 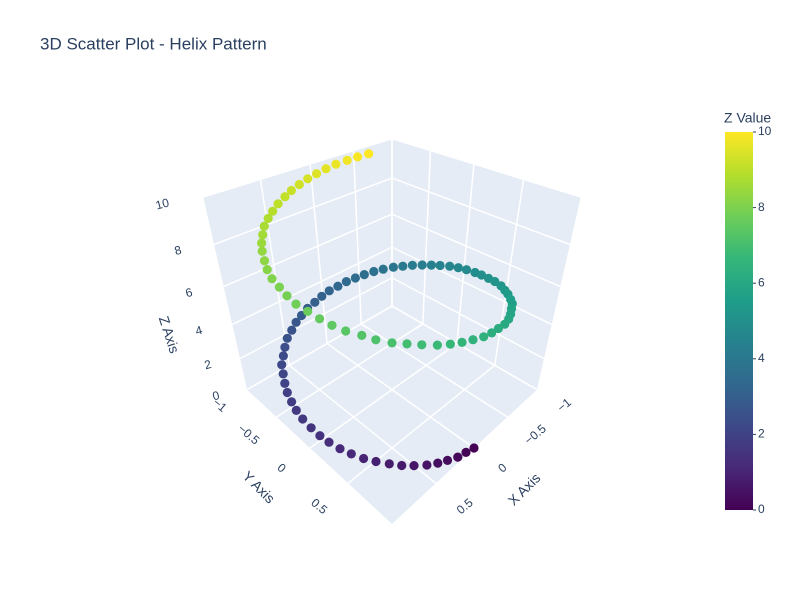 I want to click on colorbar-tick-label: 8, so click(x=761, y=207).